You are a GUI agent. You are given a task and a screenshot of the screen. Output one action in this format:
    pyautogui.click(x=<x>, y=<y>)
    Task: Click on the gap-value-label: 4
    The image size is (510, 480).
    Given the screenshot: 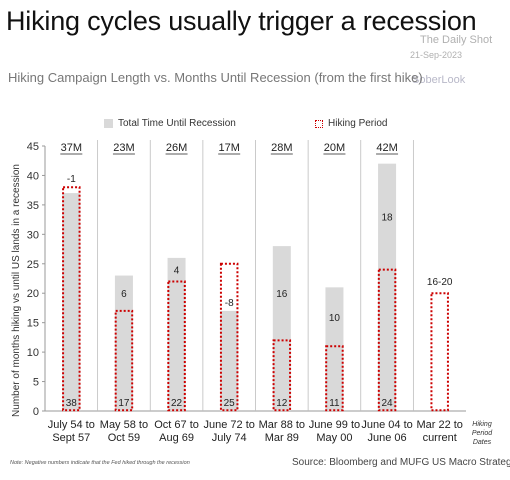 What is the action you would take?
    pyautogui.click(x=177, y=271)
    